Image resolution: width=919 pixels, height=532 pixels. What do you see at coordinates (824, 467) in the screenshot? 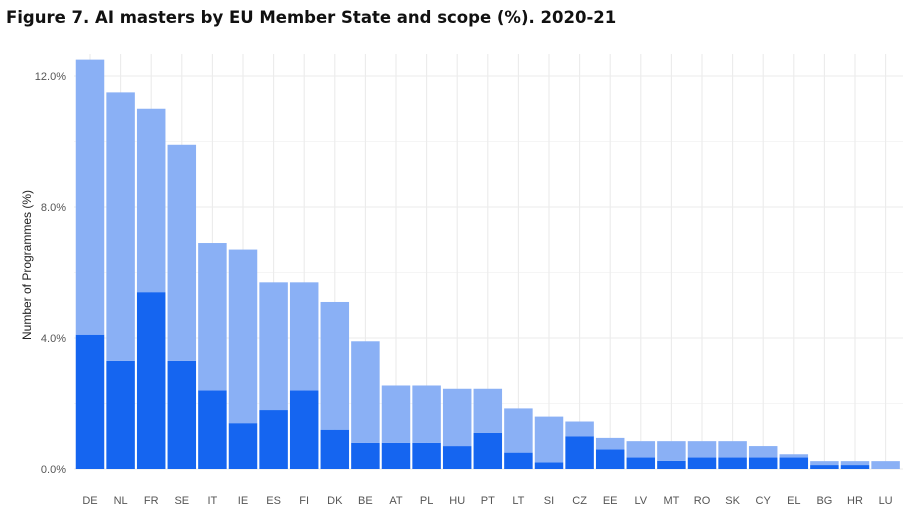
I see `bar-segment-dark-bg` at bounding box center [824, 467].